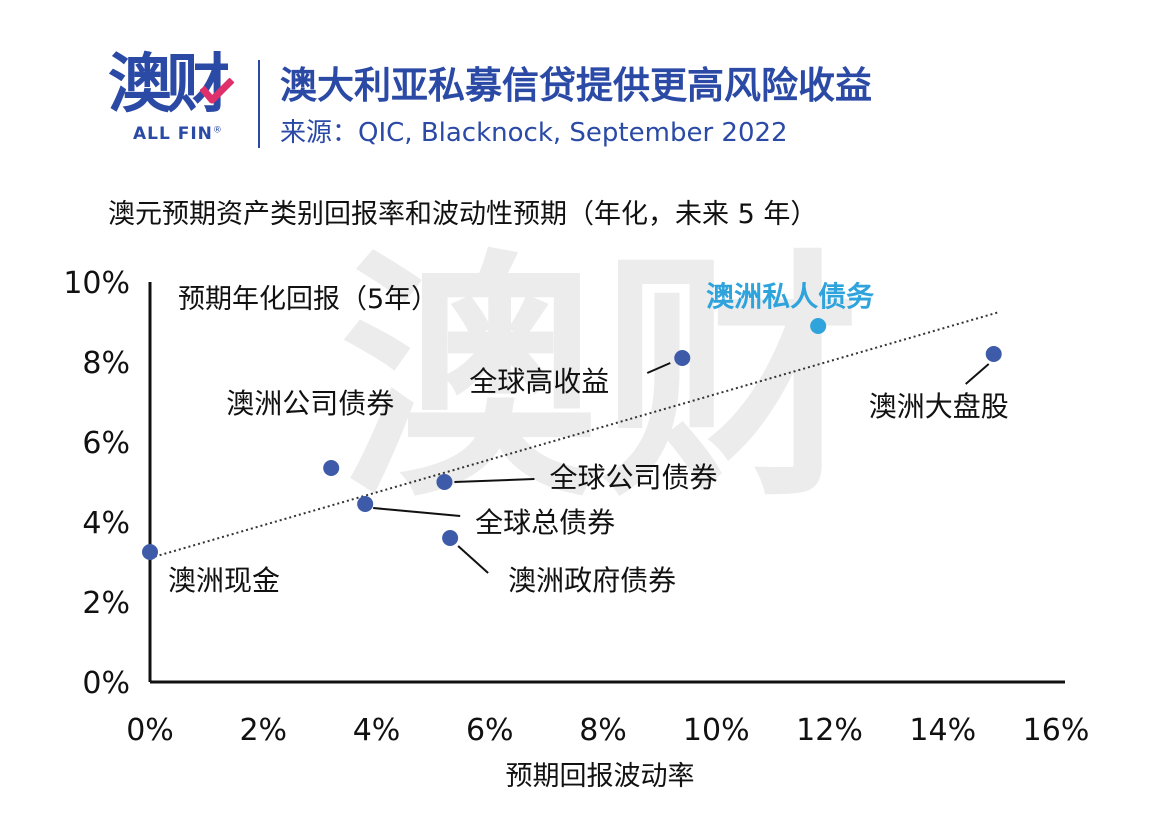  What do you see at coordinates (377, 730) in the screenshot?
I see `x-tick-label: 4%` at bounding box center [377, 730].